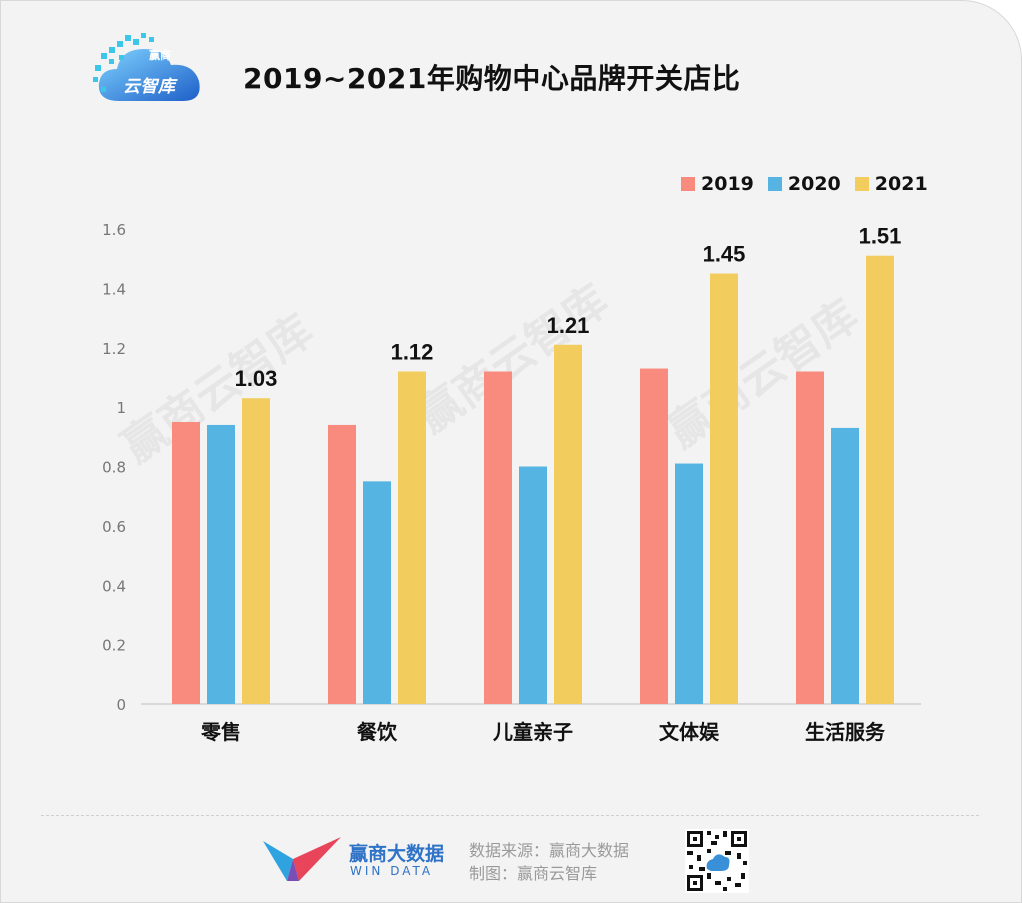 The image size is (1022, 903). Describe the element at coordinates (689, 732) in the screenshot. I see `x-tick-label-3: 文体娱` at that location.